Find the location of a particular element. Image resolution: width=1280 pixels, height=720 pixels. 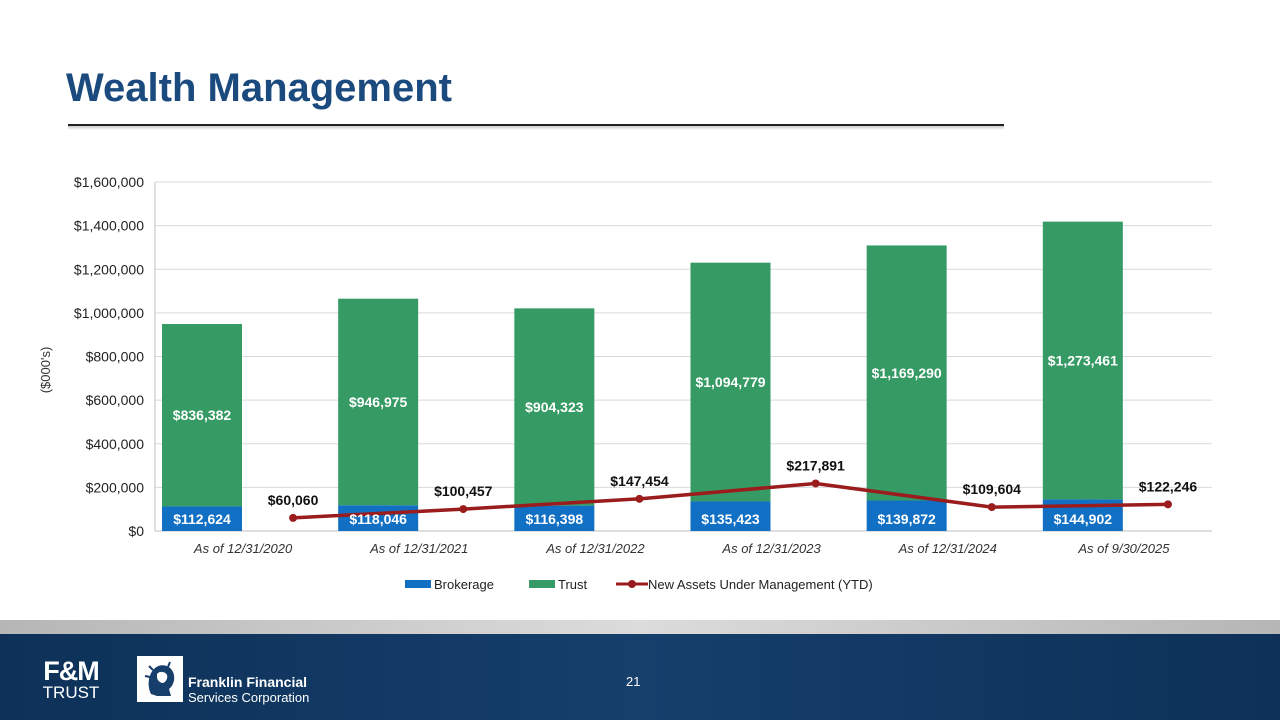

y-tick-label: $1,200,000 is located at coordinates (109, 269).